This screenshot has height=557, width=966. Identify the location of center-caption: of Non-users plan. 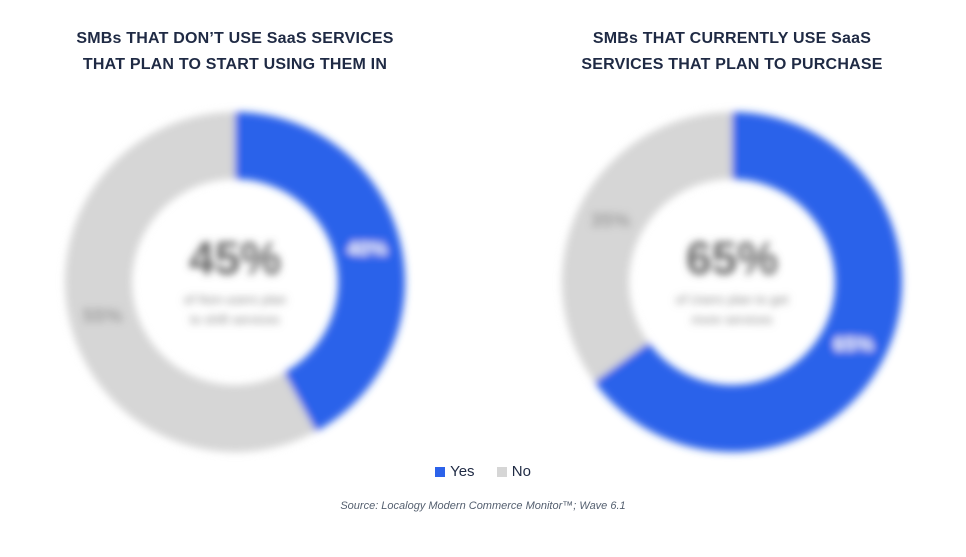
(235, 299).